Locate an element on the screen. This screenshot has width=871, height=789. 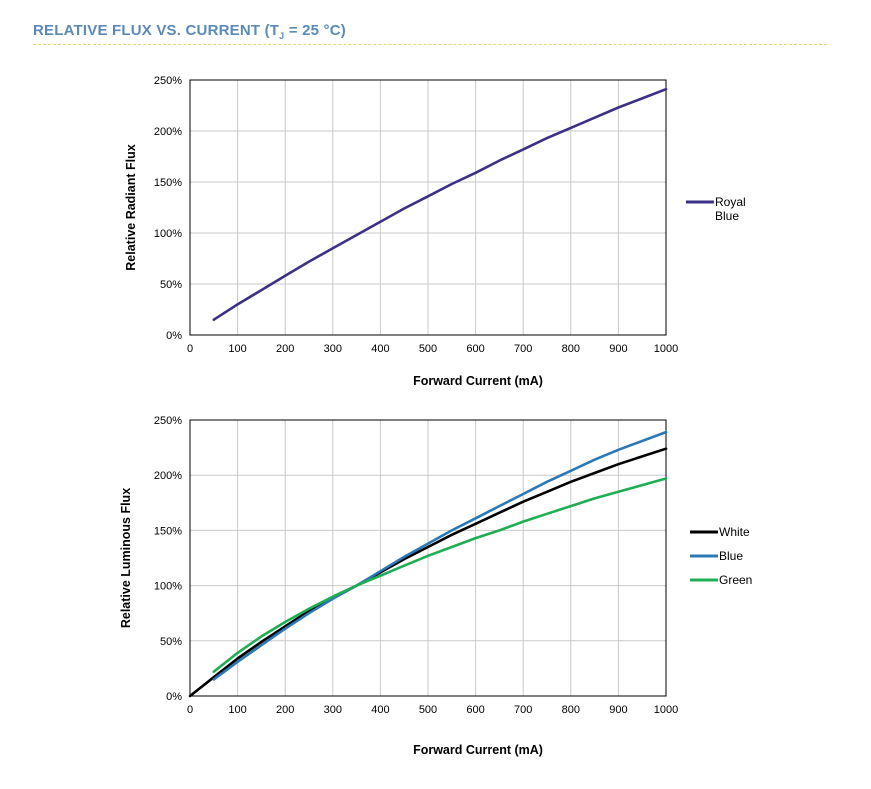
legend-label-royal-blue: Royal is located at coordinates (730, 202).